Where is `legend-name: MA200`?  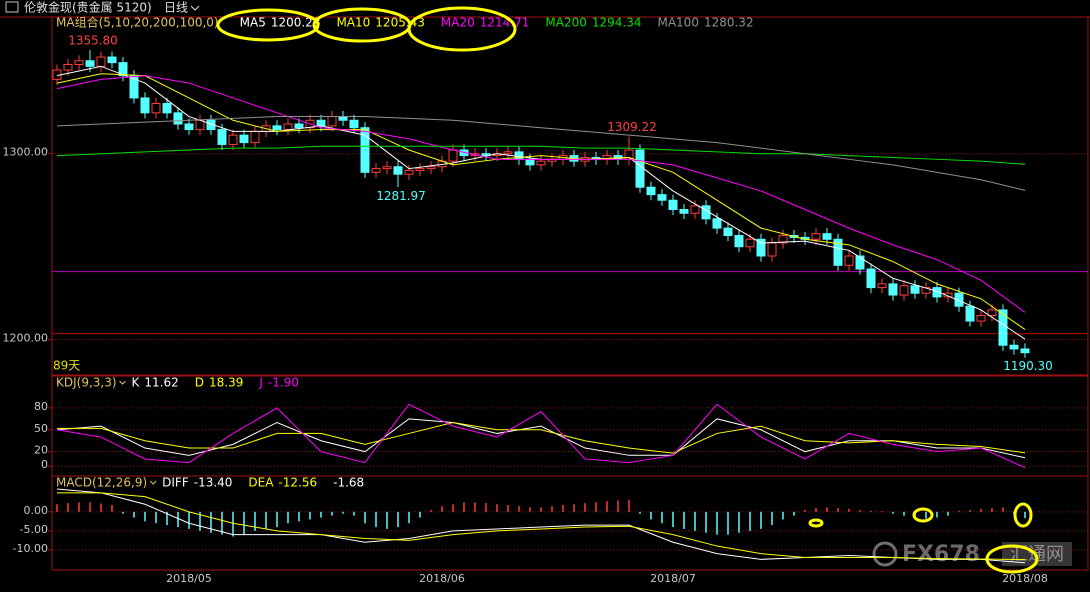 legend-name: MA200 is located at coordinates (565, 23).